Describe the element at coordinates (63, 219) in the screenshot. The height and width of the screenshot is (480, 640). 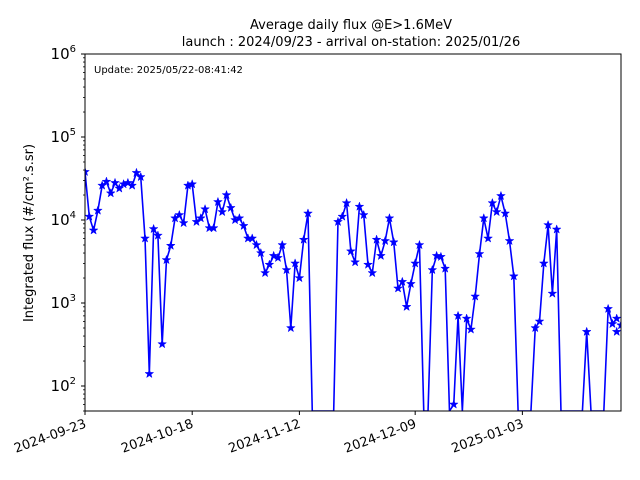
I see `y-tick-label: 10⁴` at that location.